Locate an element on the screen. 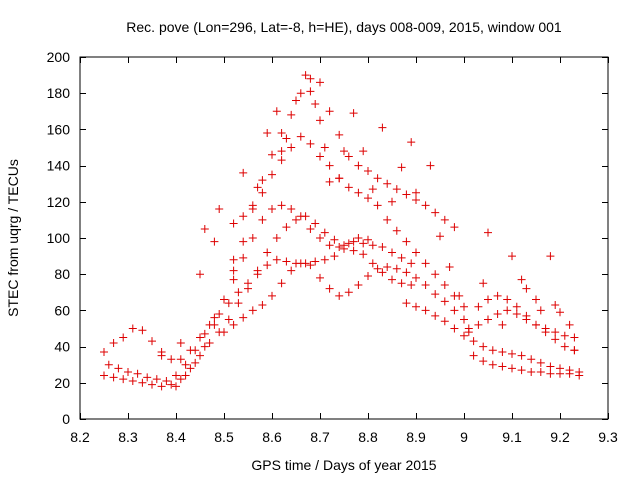 This screenshot has width=640, height=480. x-tick-label: 8.3 is located at coordinates (128, 437).